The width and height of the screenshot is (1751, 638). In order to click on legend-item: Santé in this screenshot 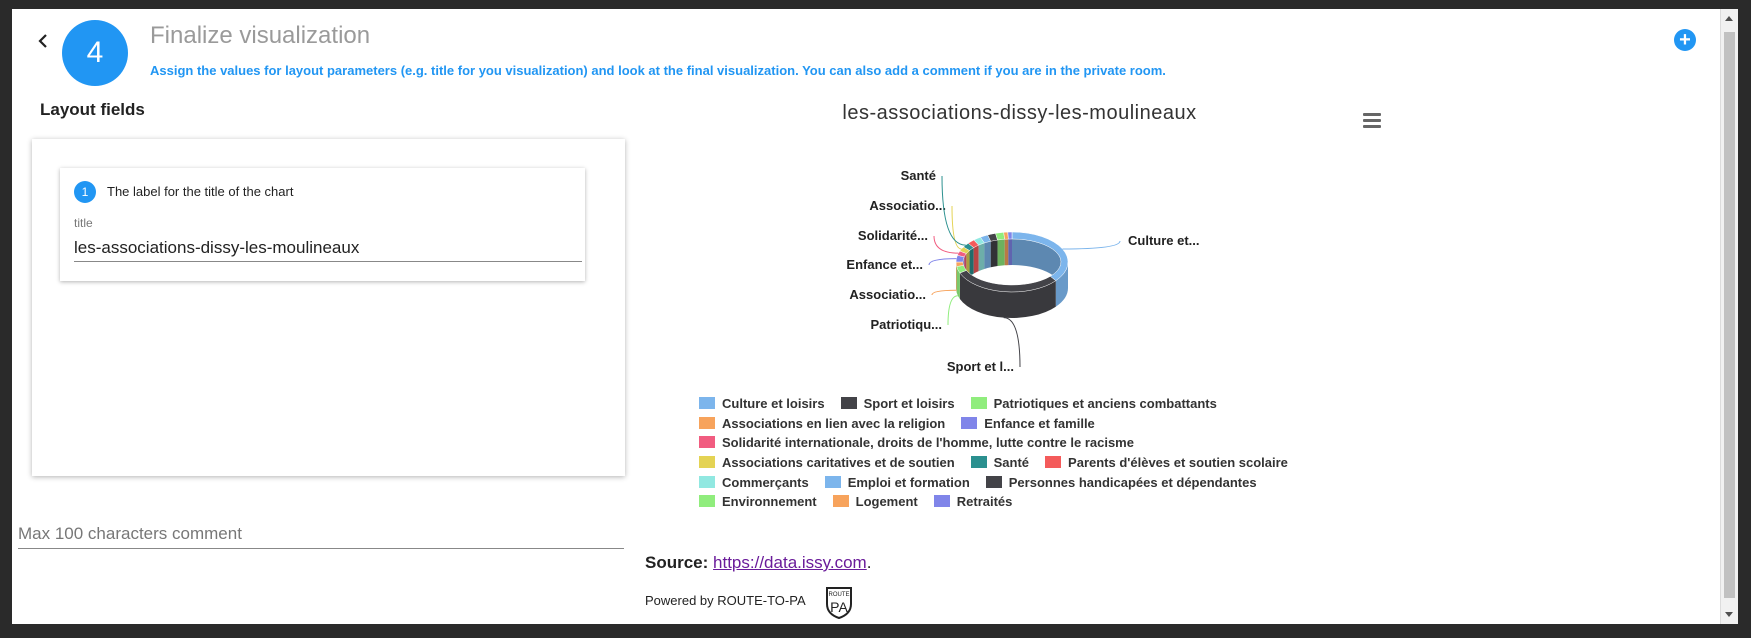, I will do `click(999, 462)`.